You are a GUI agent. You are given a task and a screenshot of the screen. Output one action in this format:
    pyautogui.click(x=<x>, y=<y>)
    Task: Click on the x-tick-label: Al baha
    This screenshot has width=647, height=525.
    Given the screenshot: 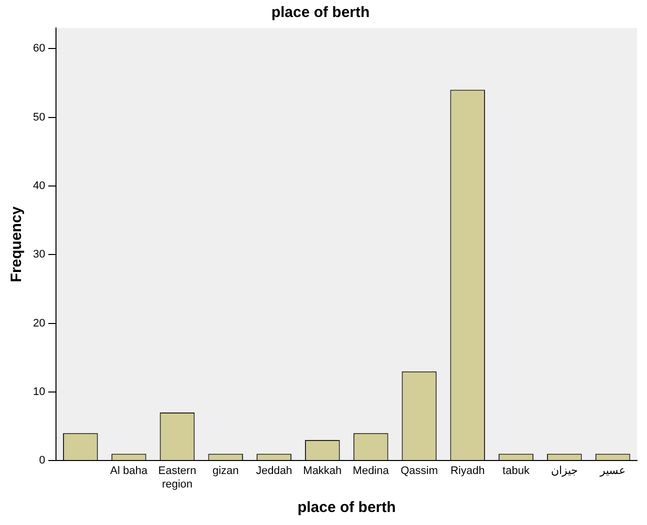 What is the action you would take?
    pyautogui.click(x=129, y=471)
    